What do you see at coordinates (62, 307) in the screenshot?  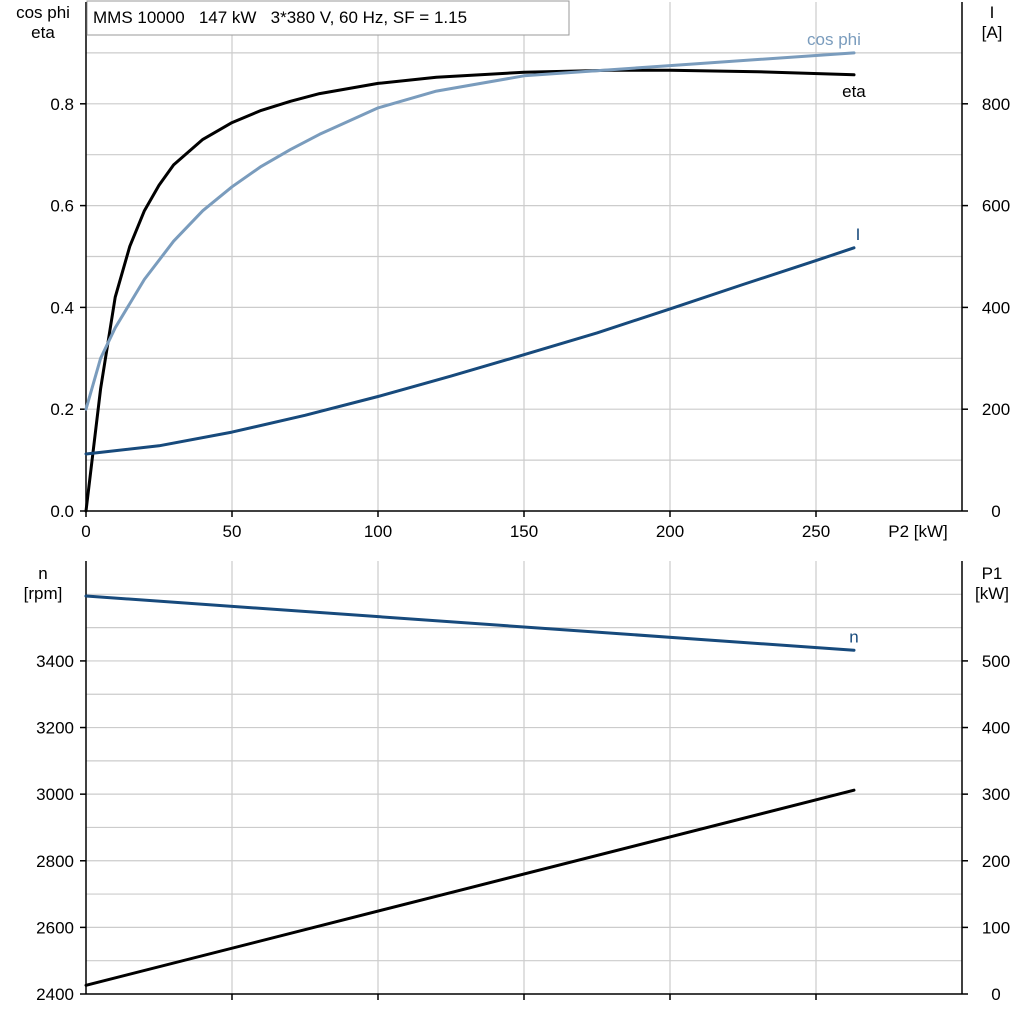 I see `left-tick-label: 0.4` at bounding box center [62, 307].